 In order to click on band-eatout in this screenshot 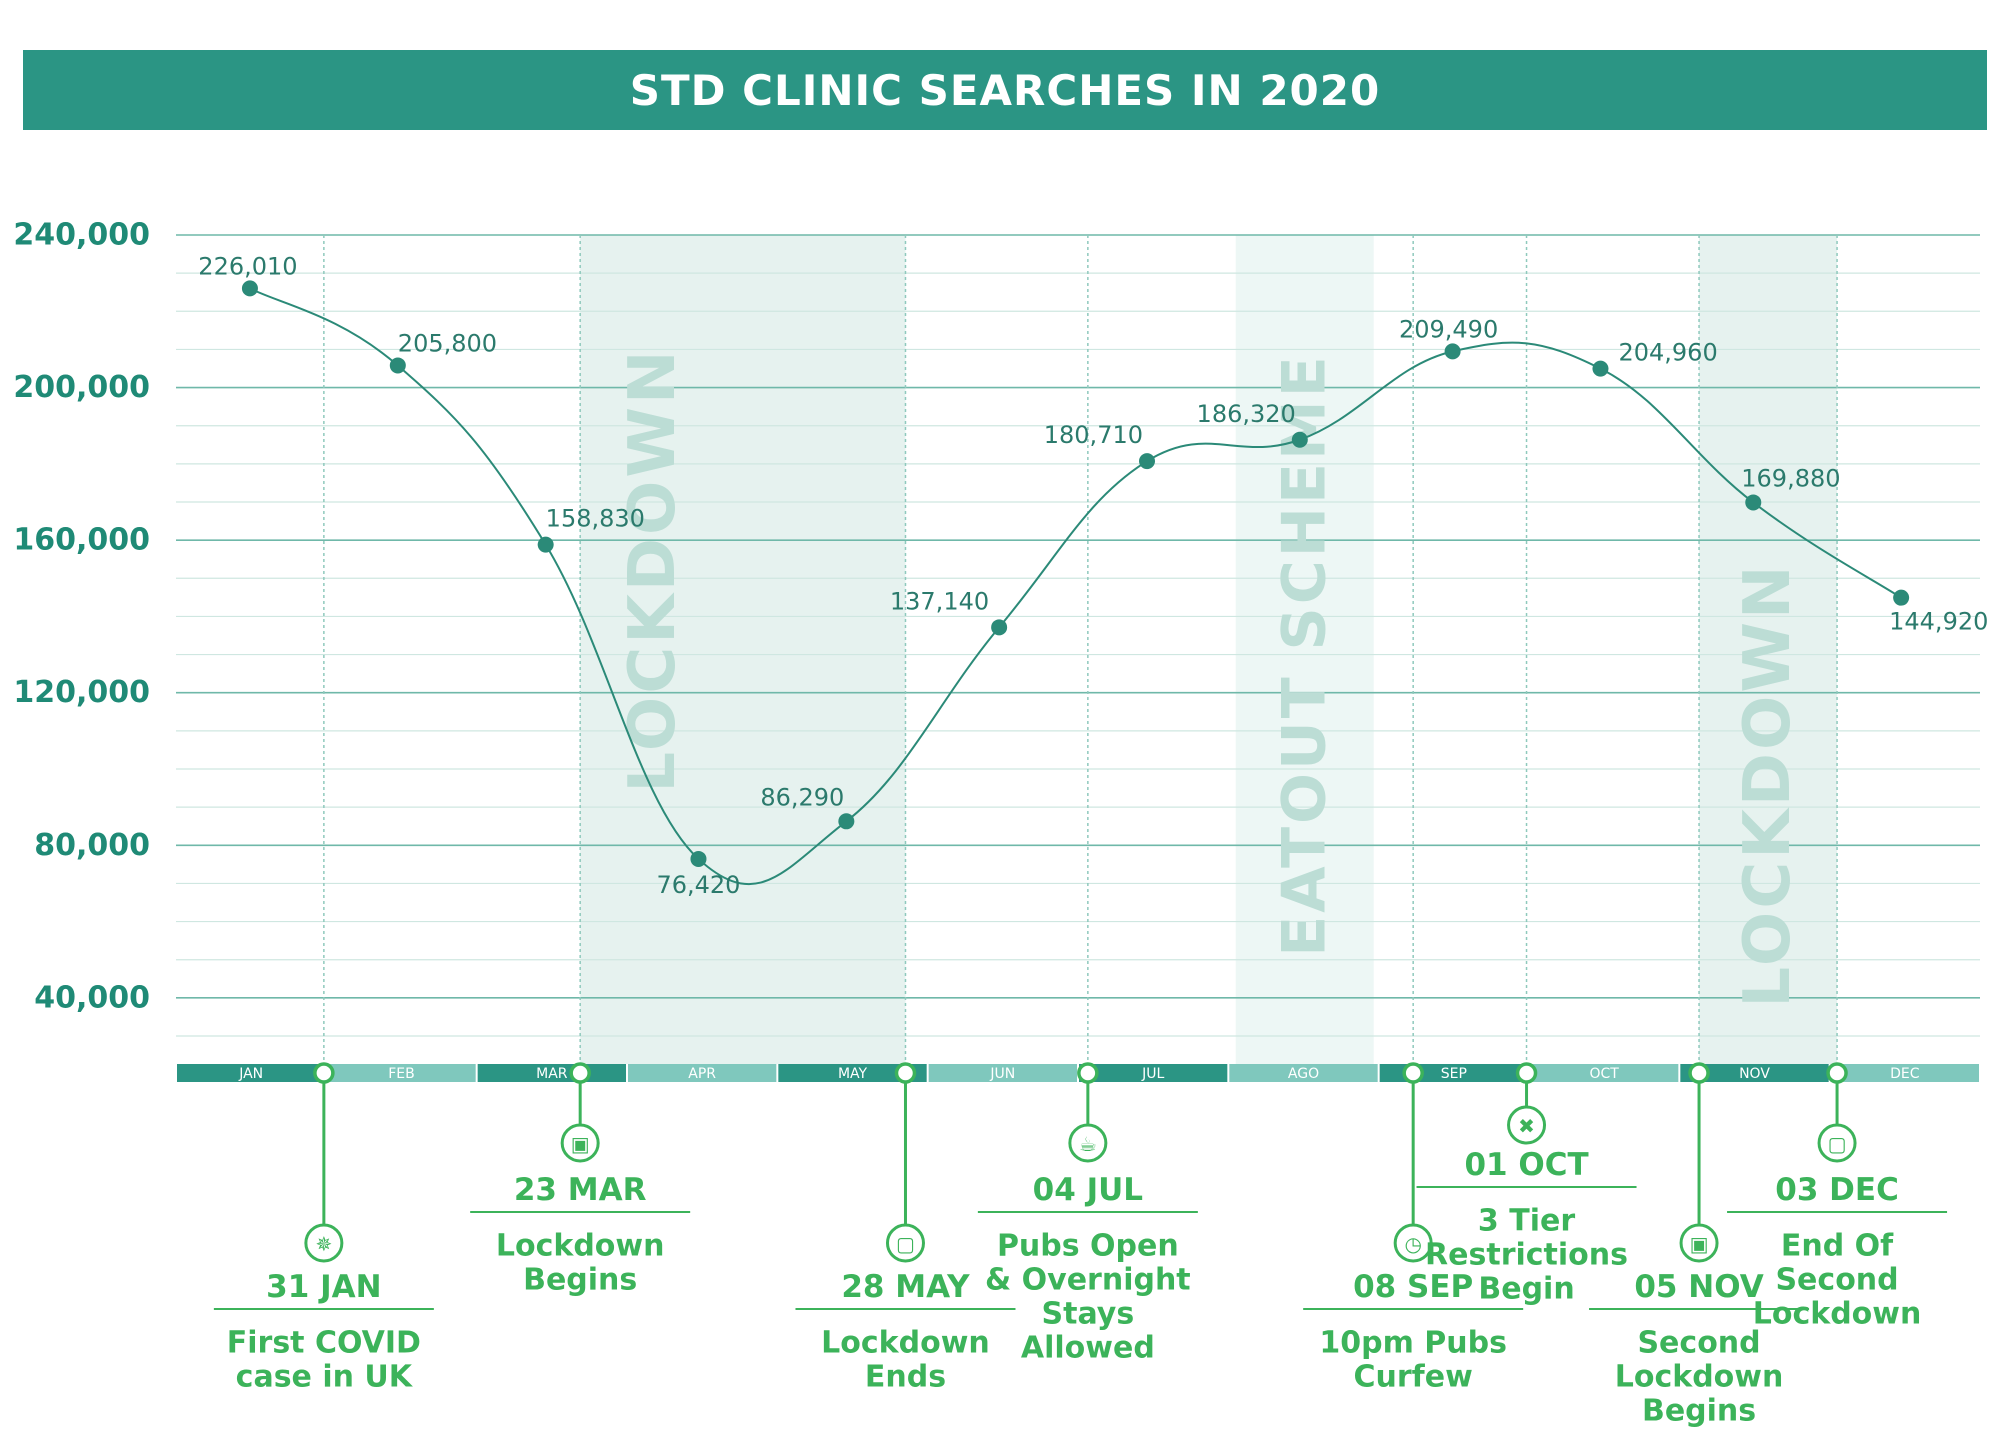, I will do `click(1304, 649)`.